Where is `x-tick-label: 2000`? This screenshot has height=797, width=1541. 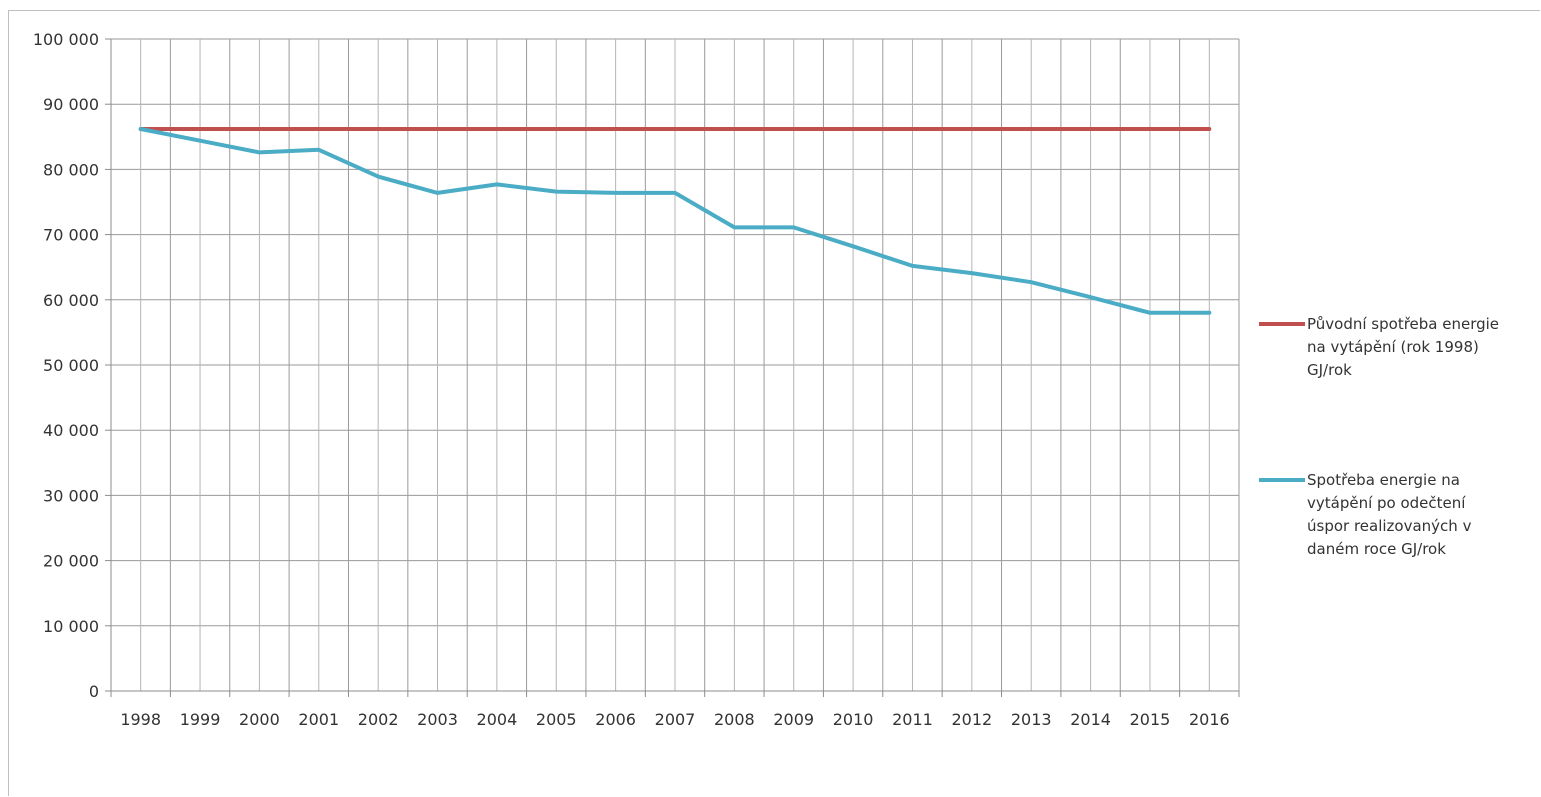
x-tick-label: 2000 is located at coordinates (259, 719).